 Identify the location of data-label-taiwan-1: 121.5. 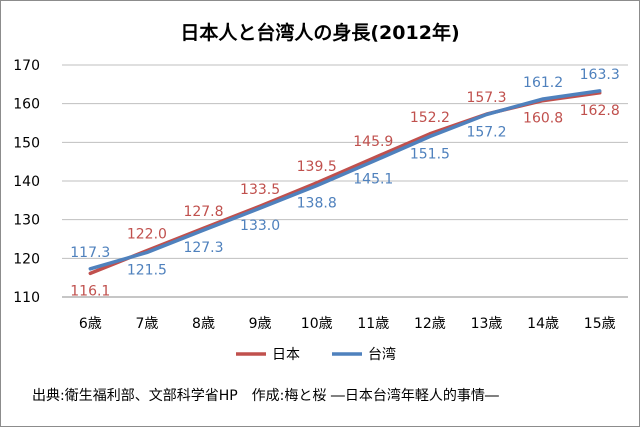
(147, 271).